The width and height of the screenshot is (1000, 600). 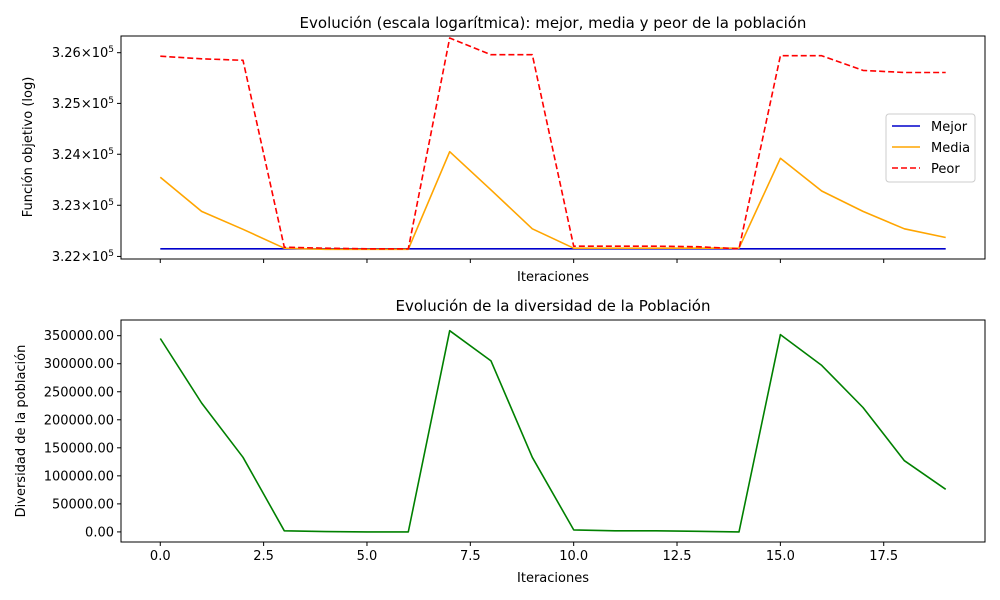 I want to click on bottom-x-tick-label: 12.5, so click(x=677, y=556).